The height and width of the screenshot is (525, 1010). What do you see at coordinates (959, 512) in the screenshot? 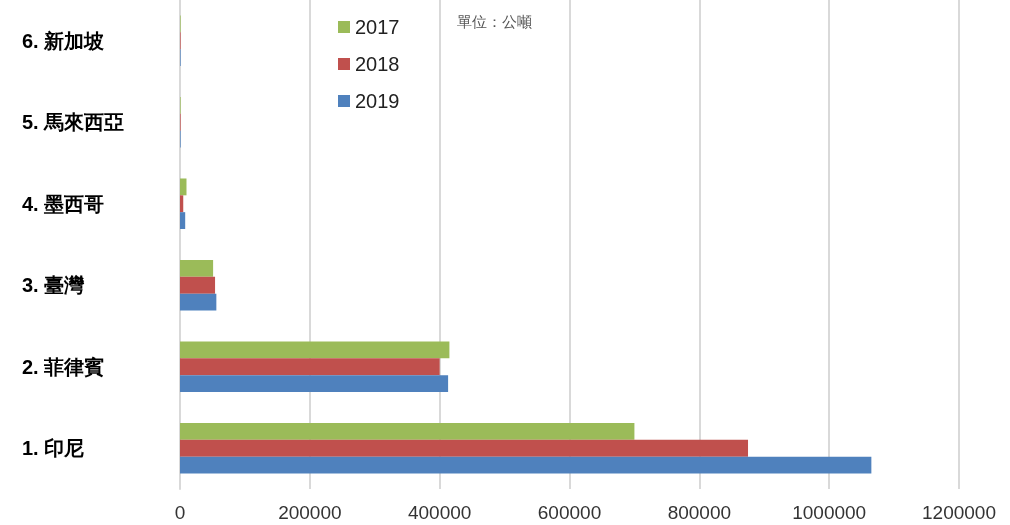
I see `x-tick-label: 1200000` at bounding box center [959, 512].